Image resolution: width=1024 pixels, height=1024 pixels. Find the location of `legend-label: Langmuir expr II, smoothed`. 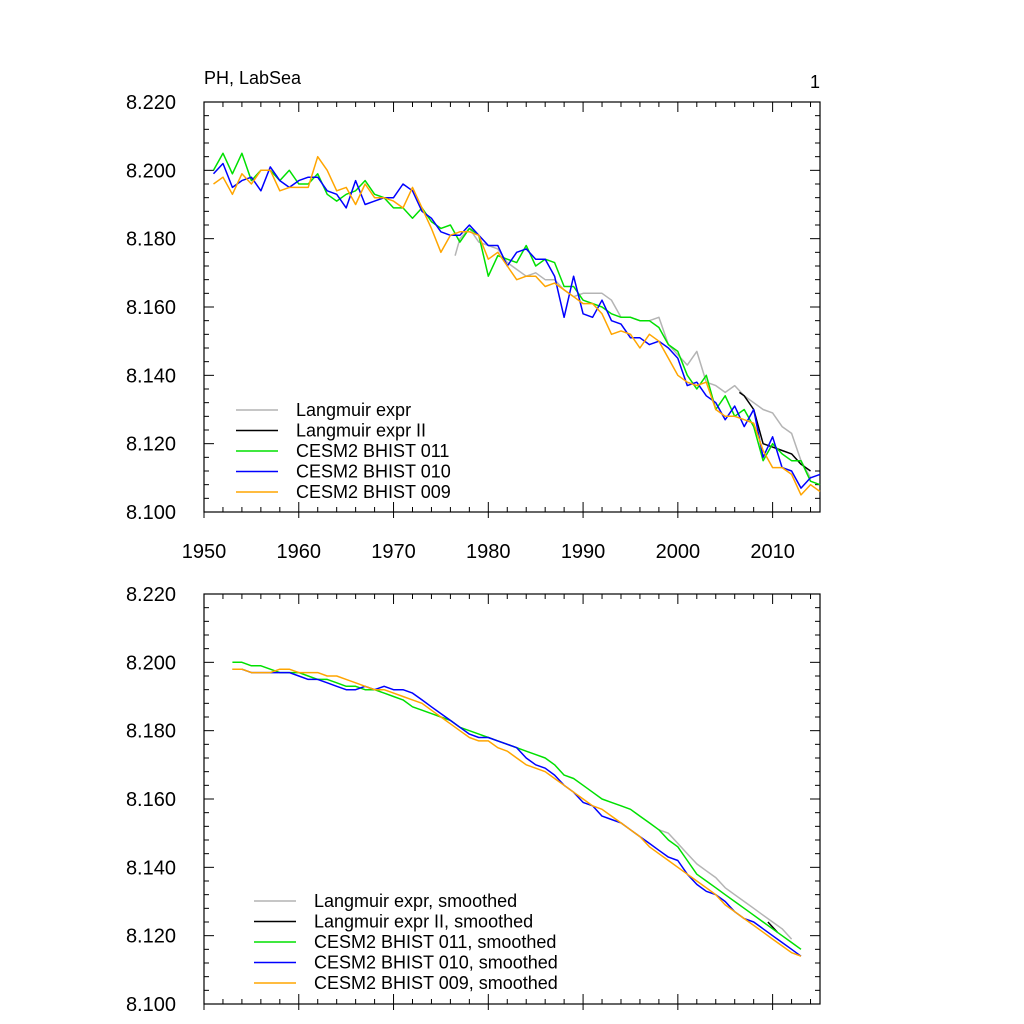

legend-label: Langmuir expr II, smoothed is located at coordinates (423, 922).